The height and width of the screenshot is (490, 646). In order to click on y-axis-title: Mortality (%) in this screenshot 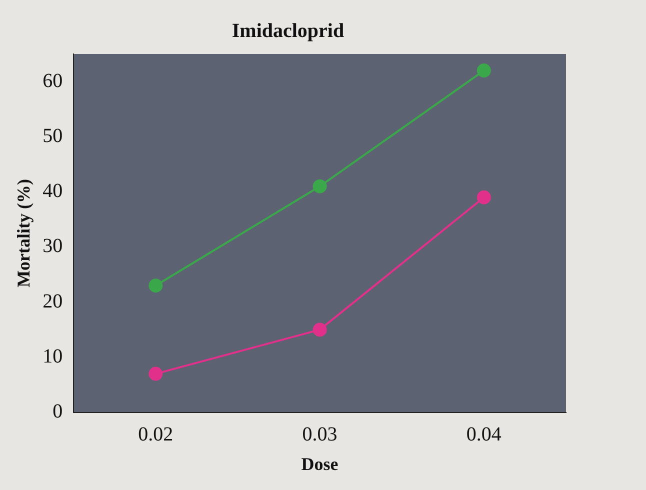, I will do `click(23, 233)`.